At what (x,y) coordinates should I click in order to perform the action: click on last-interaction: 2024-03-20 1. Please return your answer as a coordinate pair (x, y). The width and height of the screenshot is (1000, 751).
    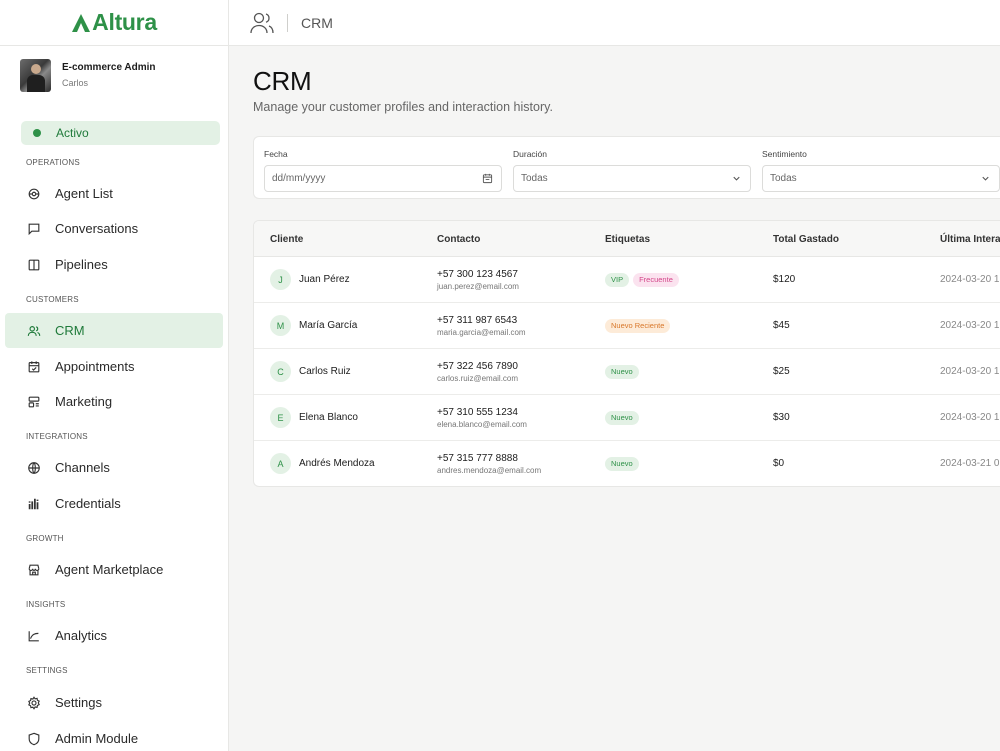
    Looking at the image, I should click on (970, 325).